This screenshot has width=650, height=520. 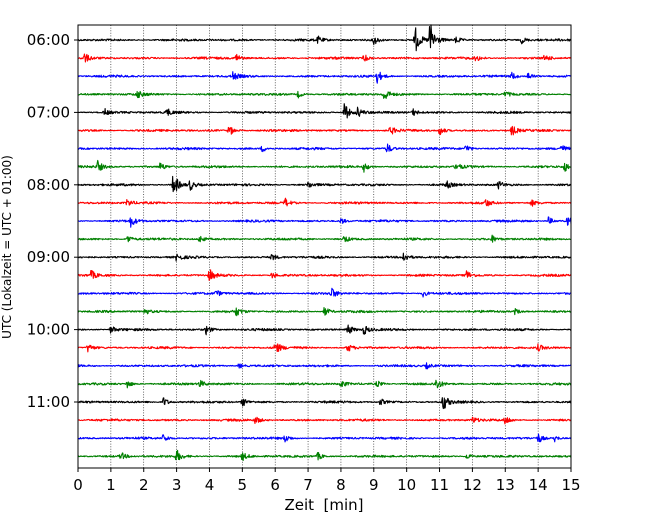 I want to click on y-tick-label: 10:00, so click(x=48, y=330).